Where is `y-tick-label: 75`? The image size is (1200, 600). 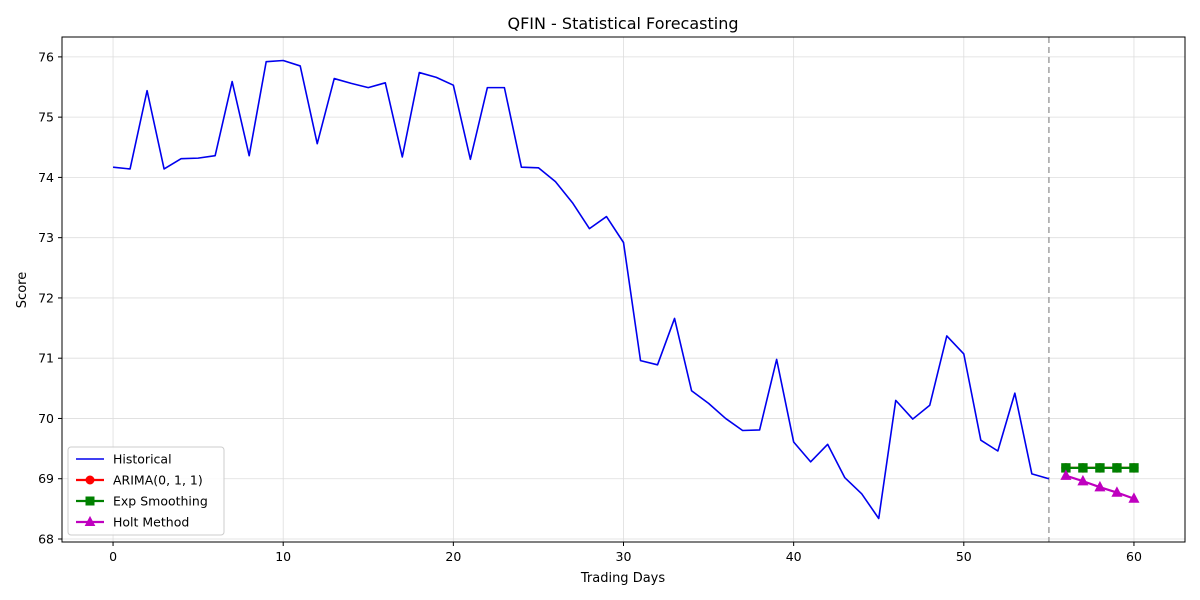
y-tick-label: 75 is located at coordinates (46, 117).